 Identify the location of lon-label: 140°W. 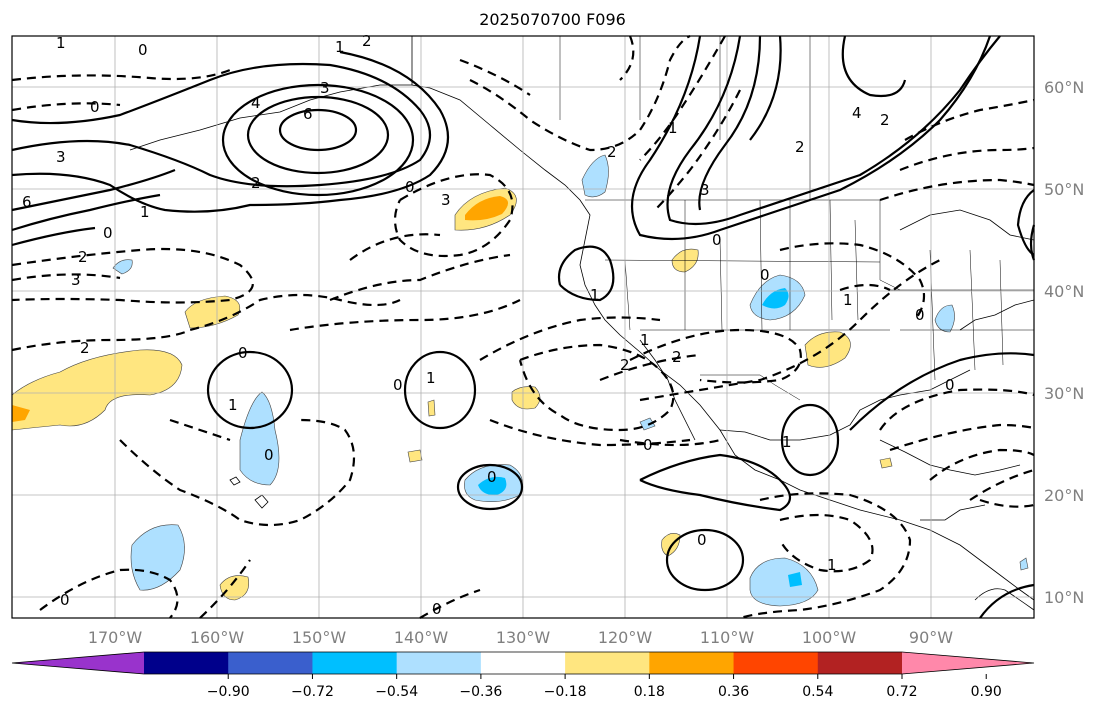
(421, 637).